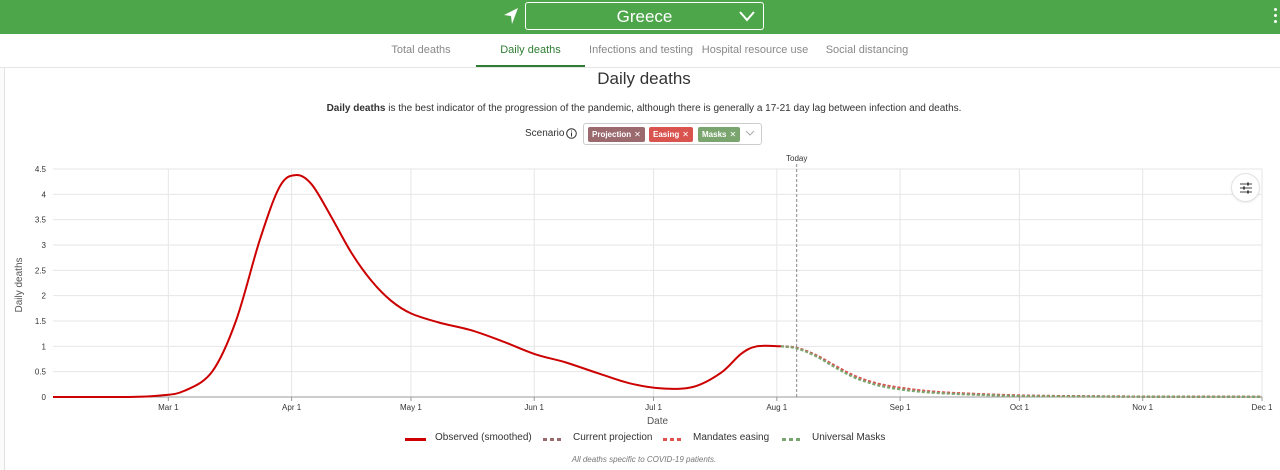 The height and width of the screenshot is (470, 1280). I want to click on sliders-icon, so click(1246, 188).